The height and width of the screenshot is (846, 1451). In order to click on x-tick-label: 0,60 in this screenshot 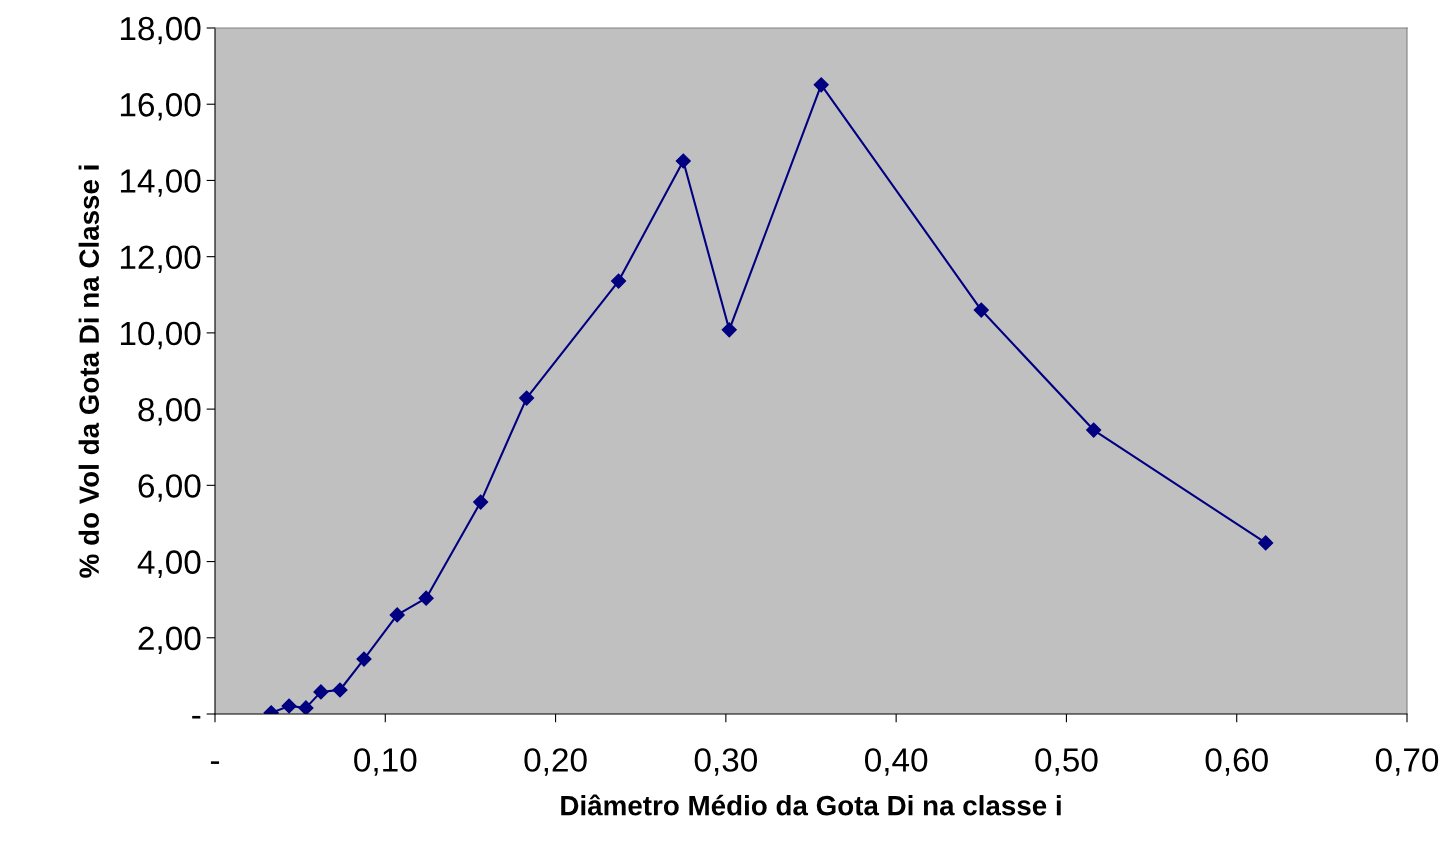, I will do `click(1236, 762)`.